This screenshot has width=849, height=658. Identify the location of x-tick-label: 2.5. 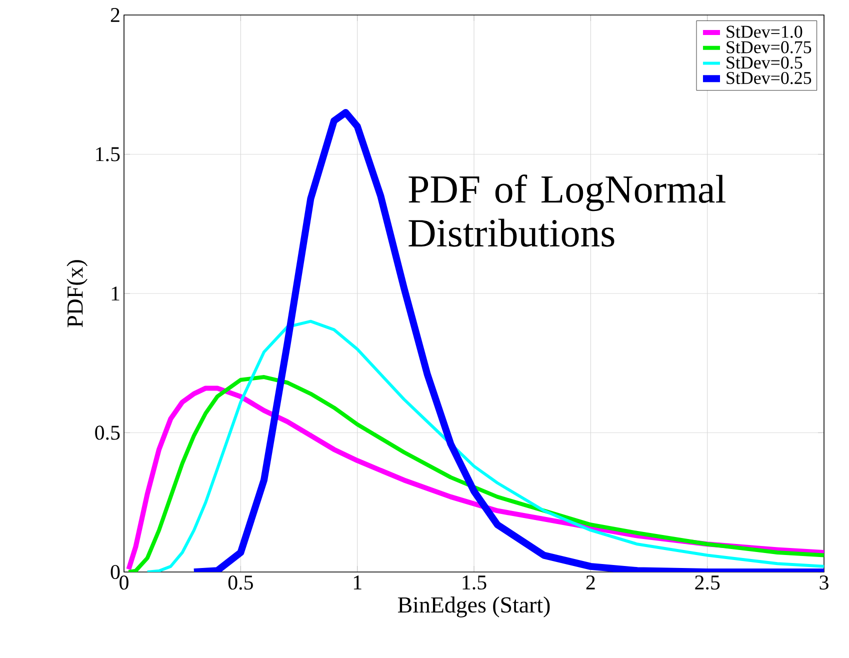
(707, 583).